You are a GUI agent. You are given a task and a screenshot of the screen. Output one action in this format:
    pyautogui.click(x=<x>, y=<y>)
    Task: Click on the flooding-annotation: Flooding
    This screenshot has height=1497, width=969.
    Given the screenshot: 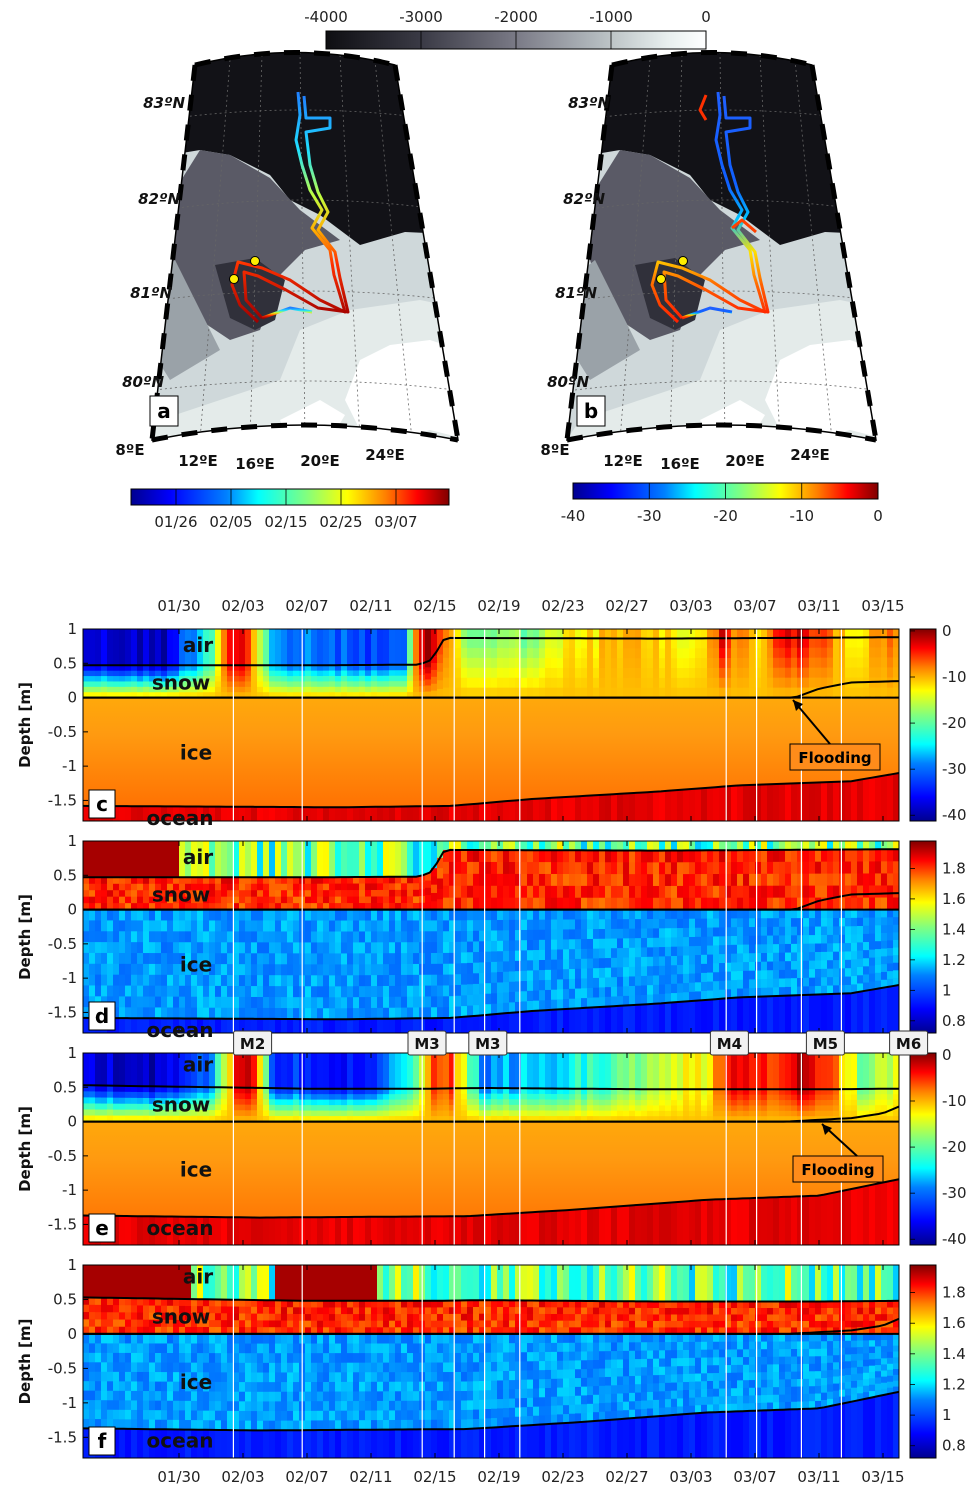 What is the action you would take?
    pyautogui.click(x=834, y=758)
    